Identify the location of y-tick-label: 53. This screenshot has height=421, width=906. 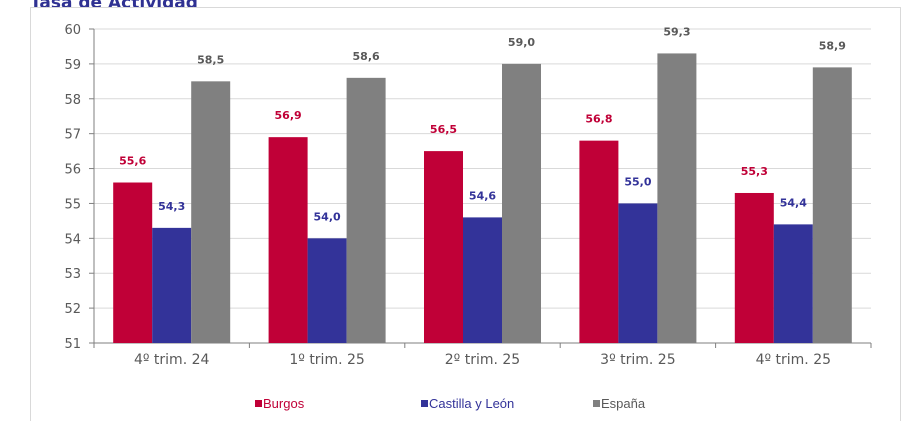
(72, 274).